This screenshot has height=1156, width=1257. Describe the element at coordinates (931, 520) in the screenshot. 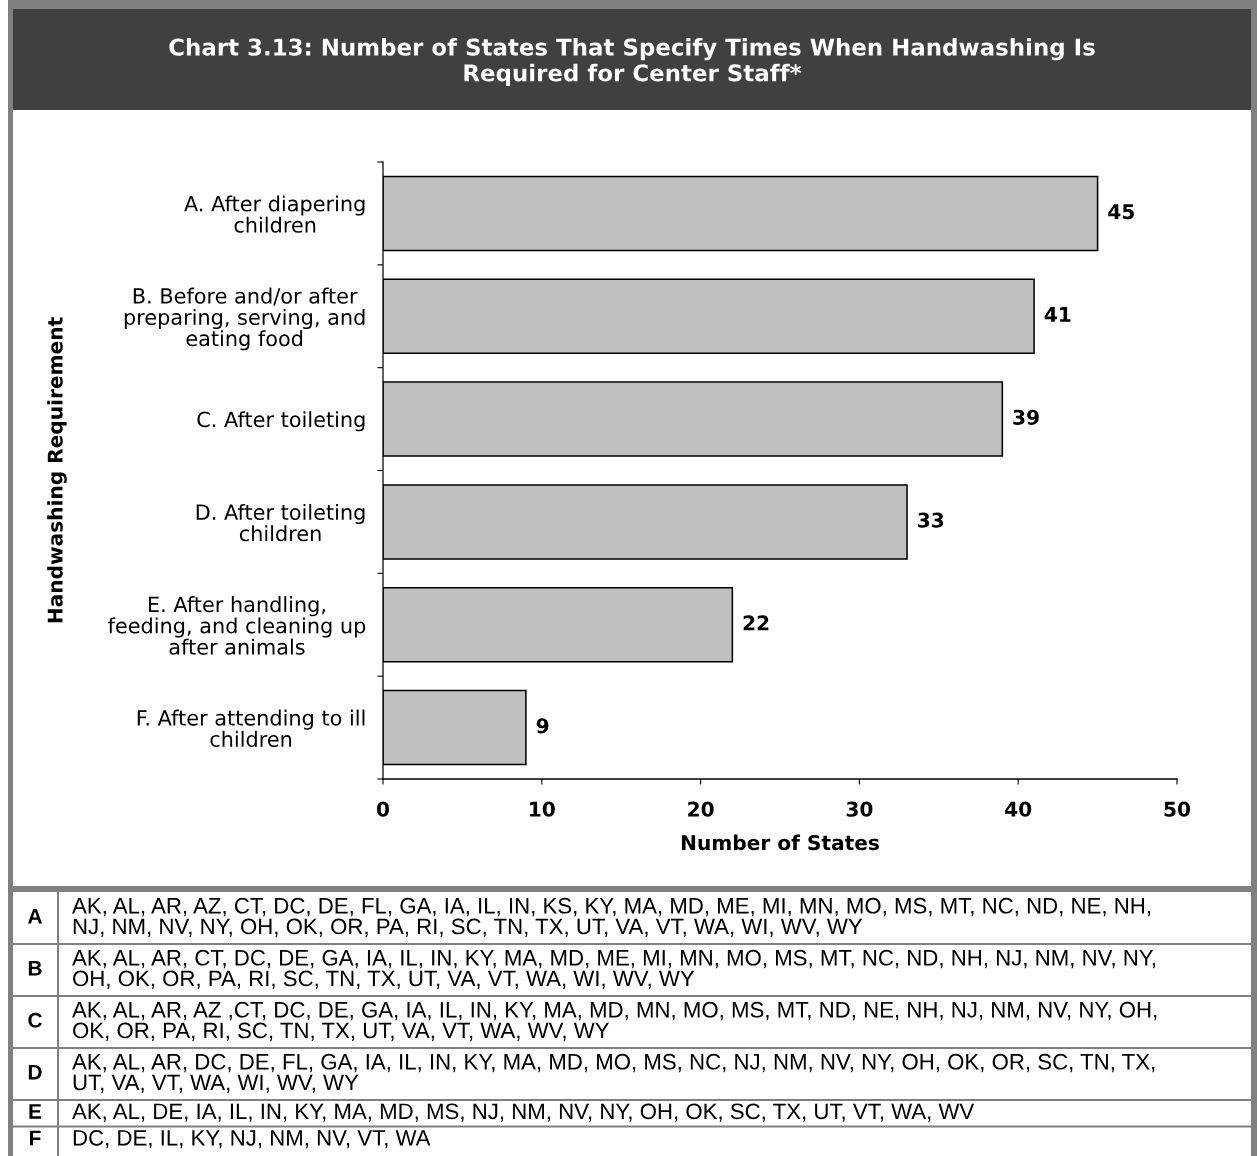

I see `data-label: 33` at that location.